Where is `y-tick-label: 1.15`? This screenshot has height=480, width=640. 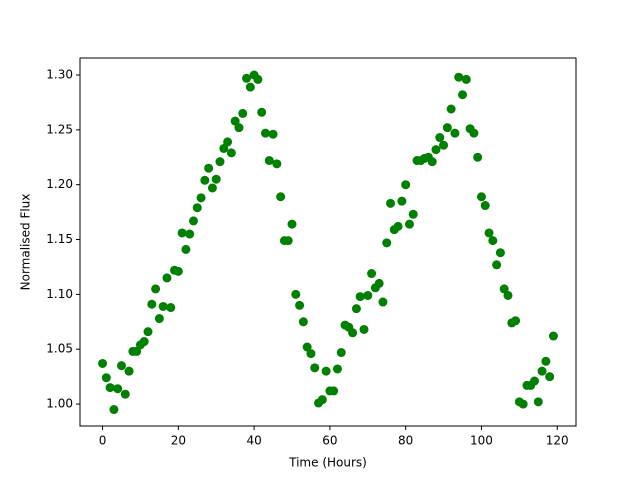
y-tick-label: 1.15 is located at coordinates (59, 239).